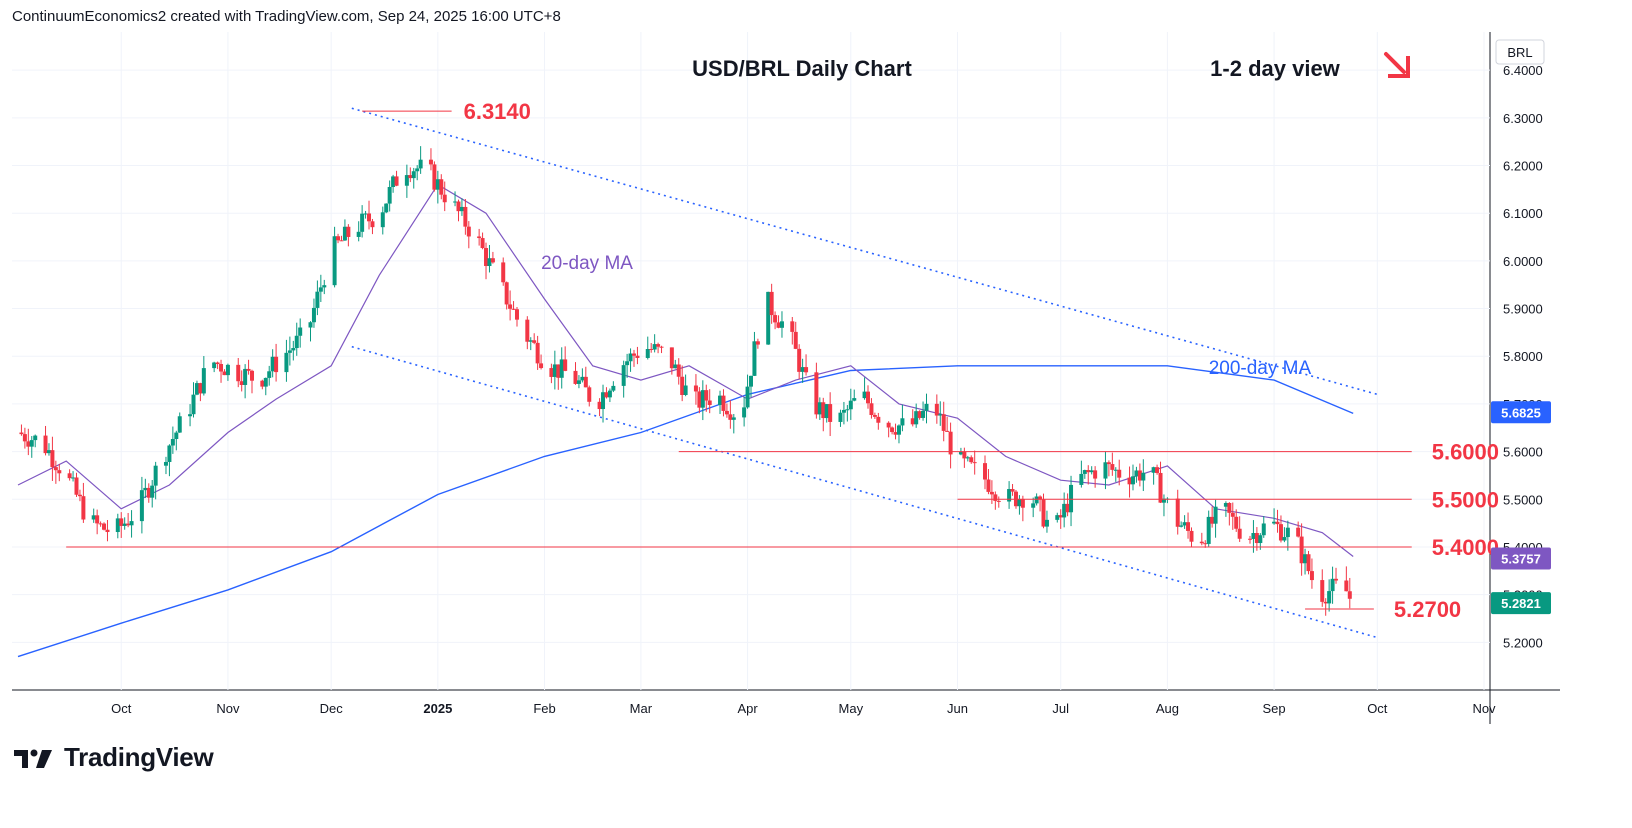 This screenshot has width=1632, height=828. What do you see at coordinates (1520, 52) in the screenshot?
I see `currency-label-box` at bounding box center [1520, 52].